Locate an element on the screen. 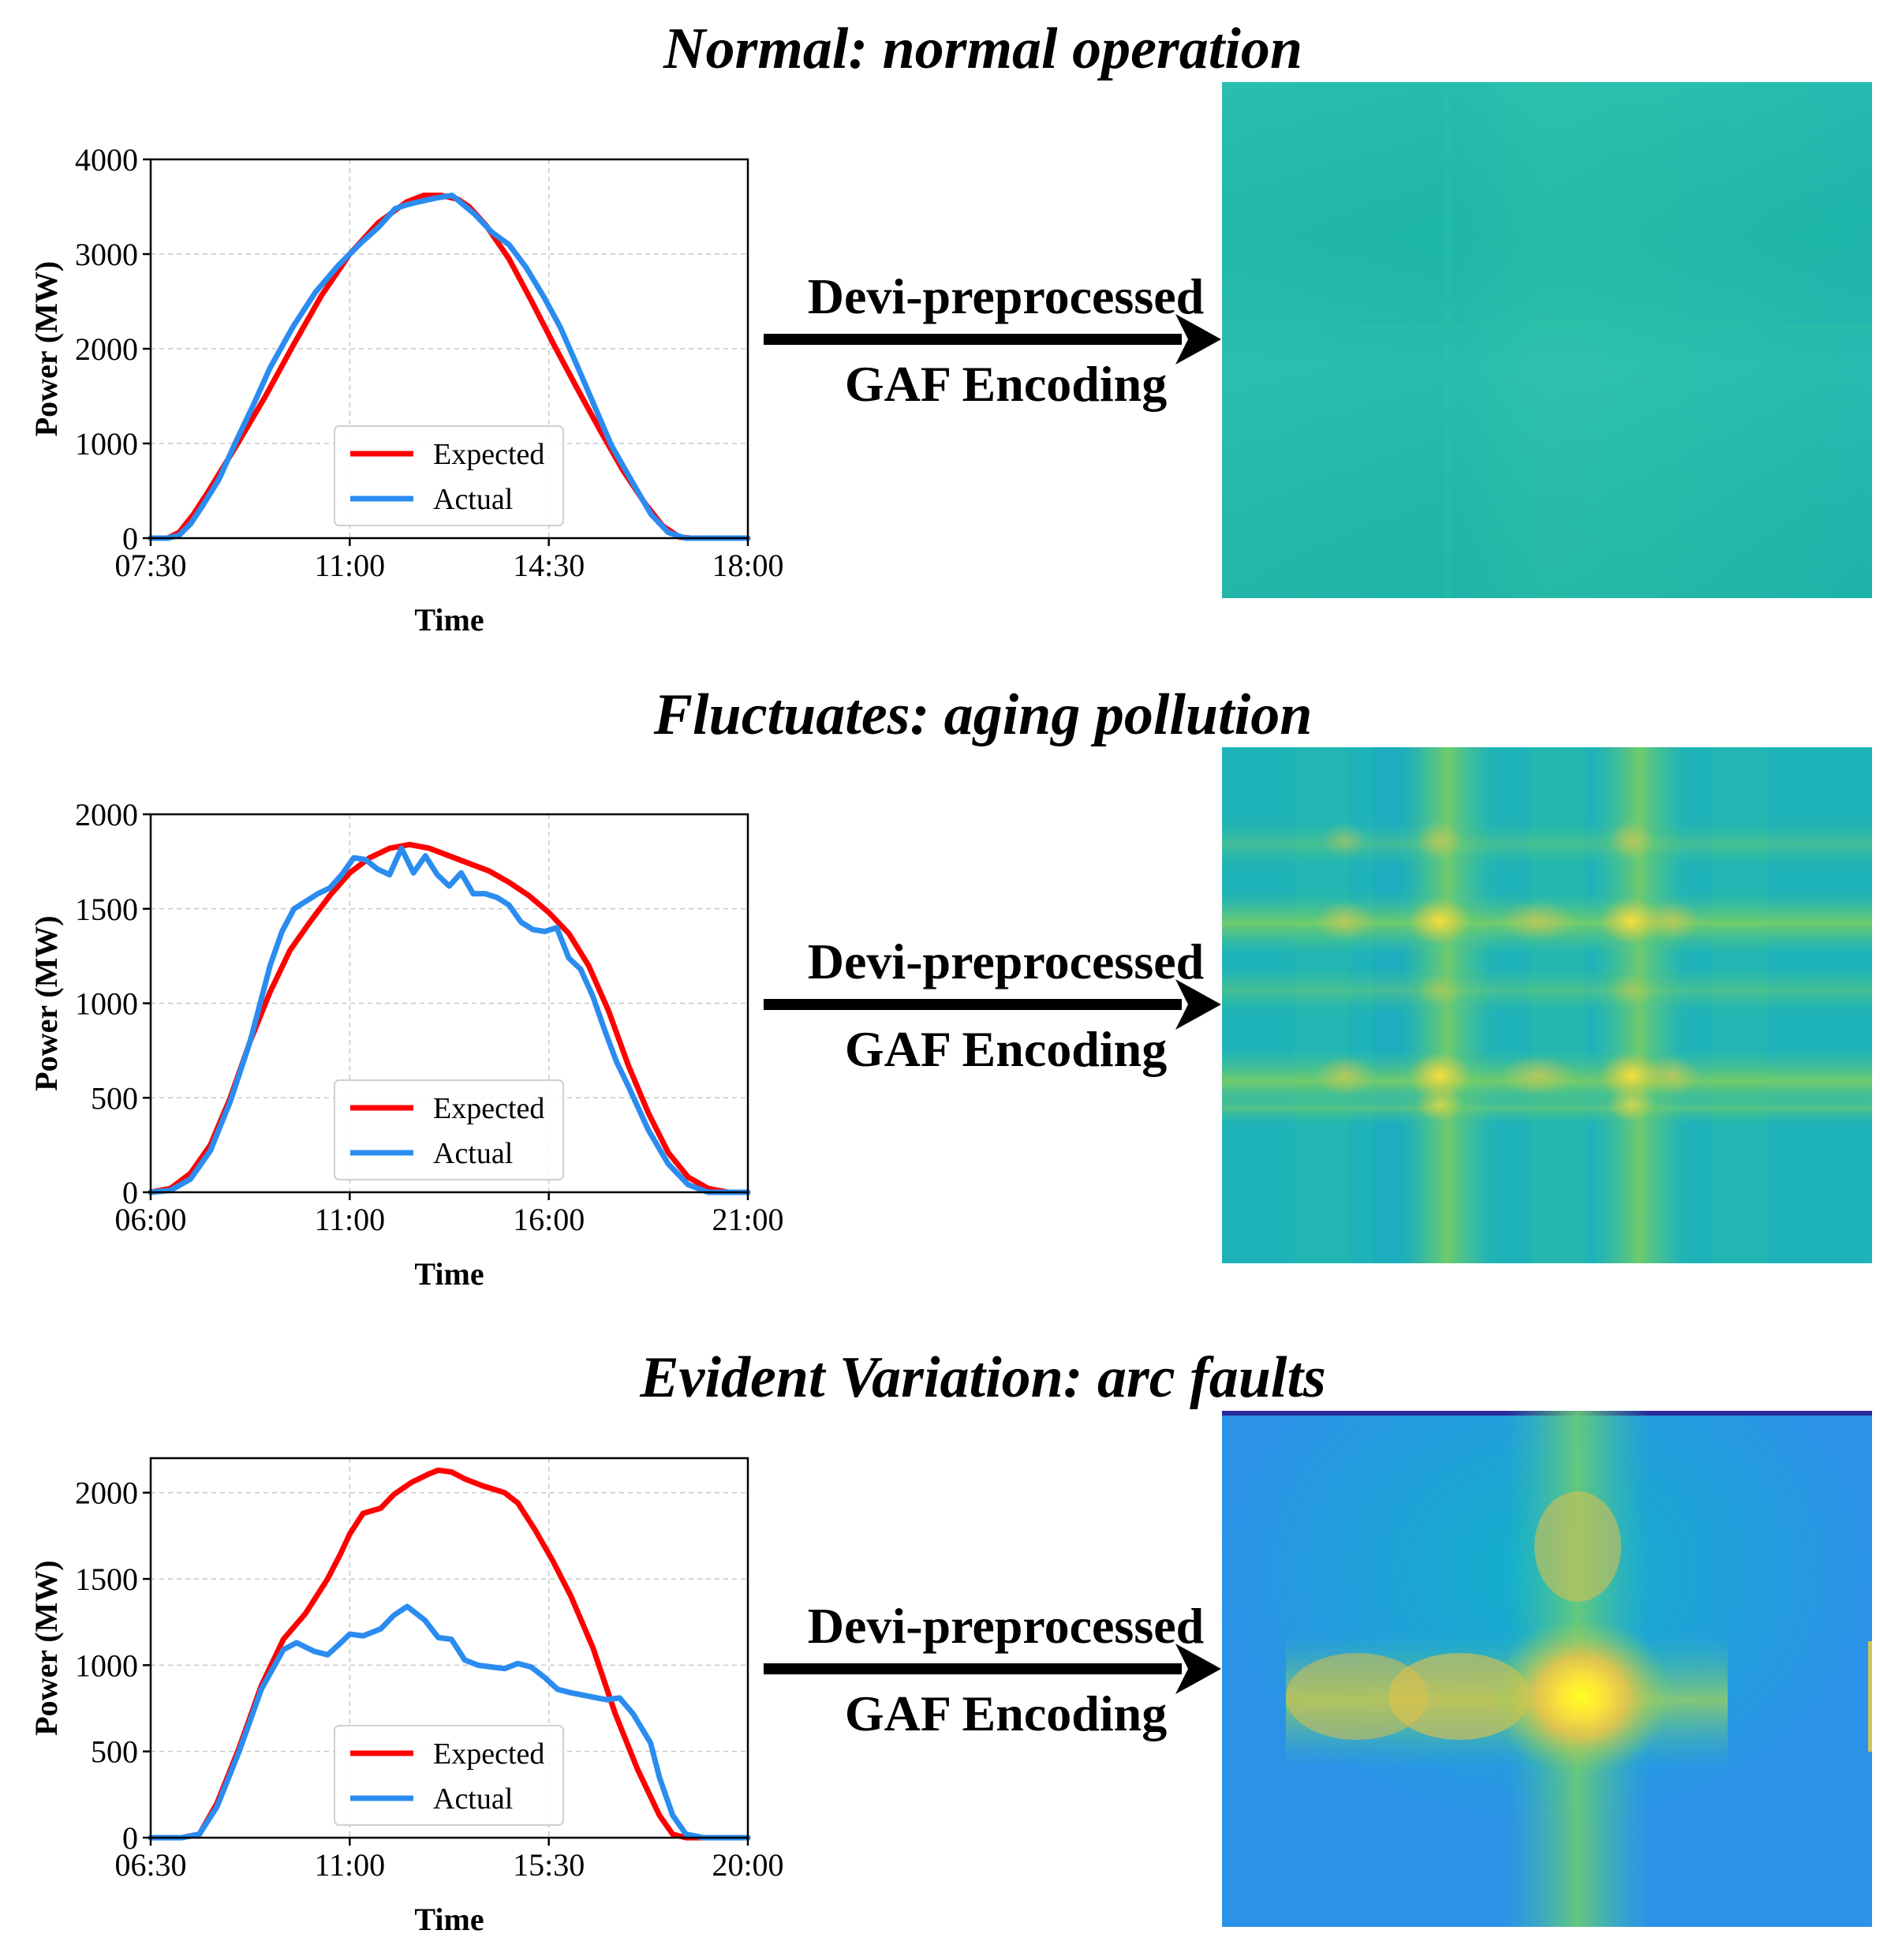  chart-title-evident-variation: Evident Variation: arc faults is located at coordinates (982, 1377).